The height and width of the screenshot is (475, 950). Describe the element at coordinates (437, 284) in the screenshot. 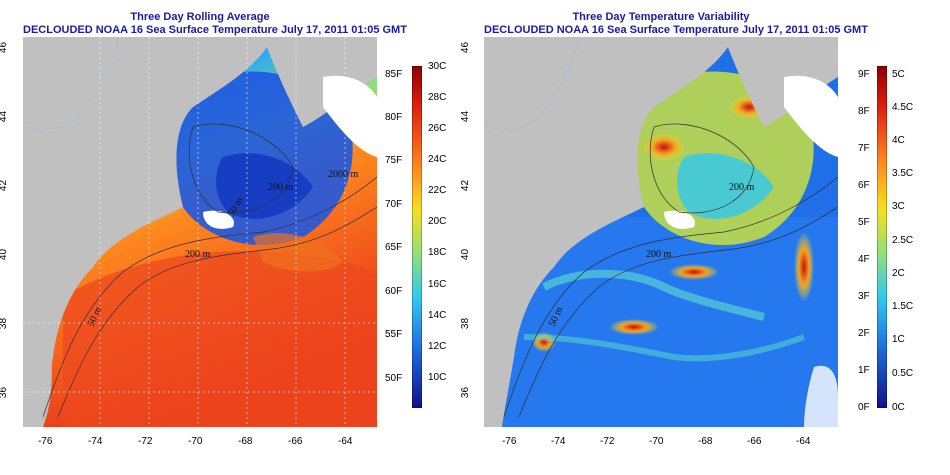

I see `cb-label: 16C` at that location.